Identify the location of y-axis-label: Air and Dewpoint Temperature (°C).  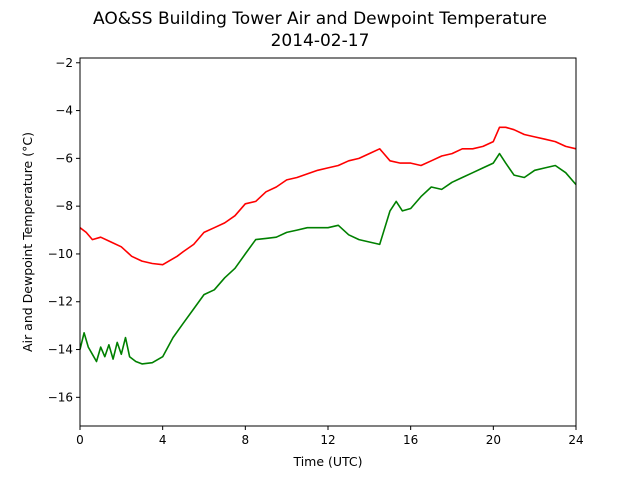
(27, 242).